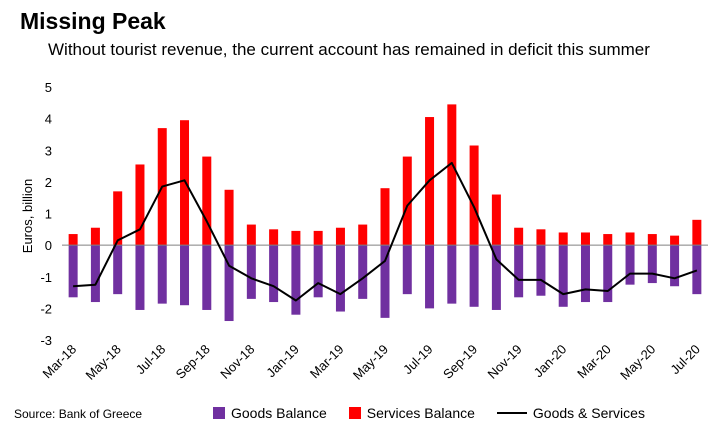  I want to click on x-tick-label: Jul-18, so click(151, 360).